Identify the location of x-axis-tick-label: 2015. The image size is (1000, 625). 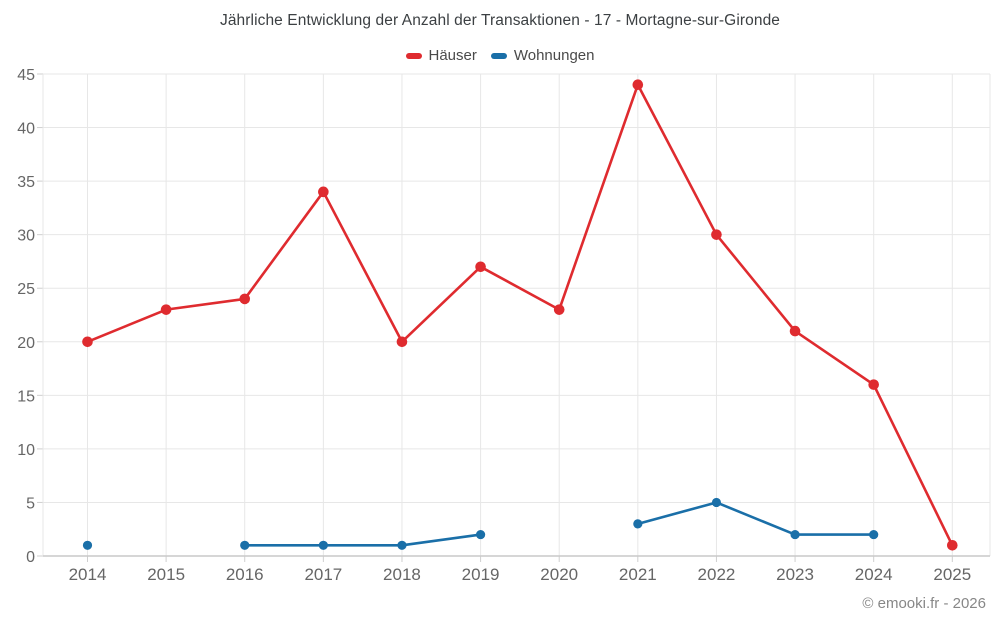
(166, 574).